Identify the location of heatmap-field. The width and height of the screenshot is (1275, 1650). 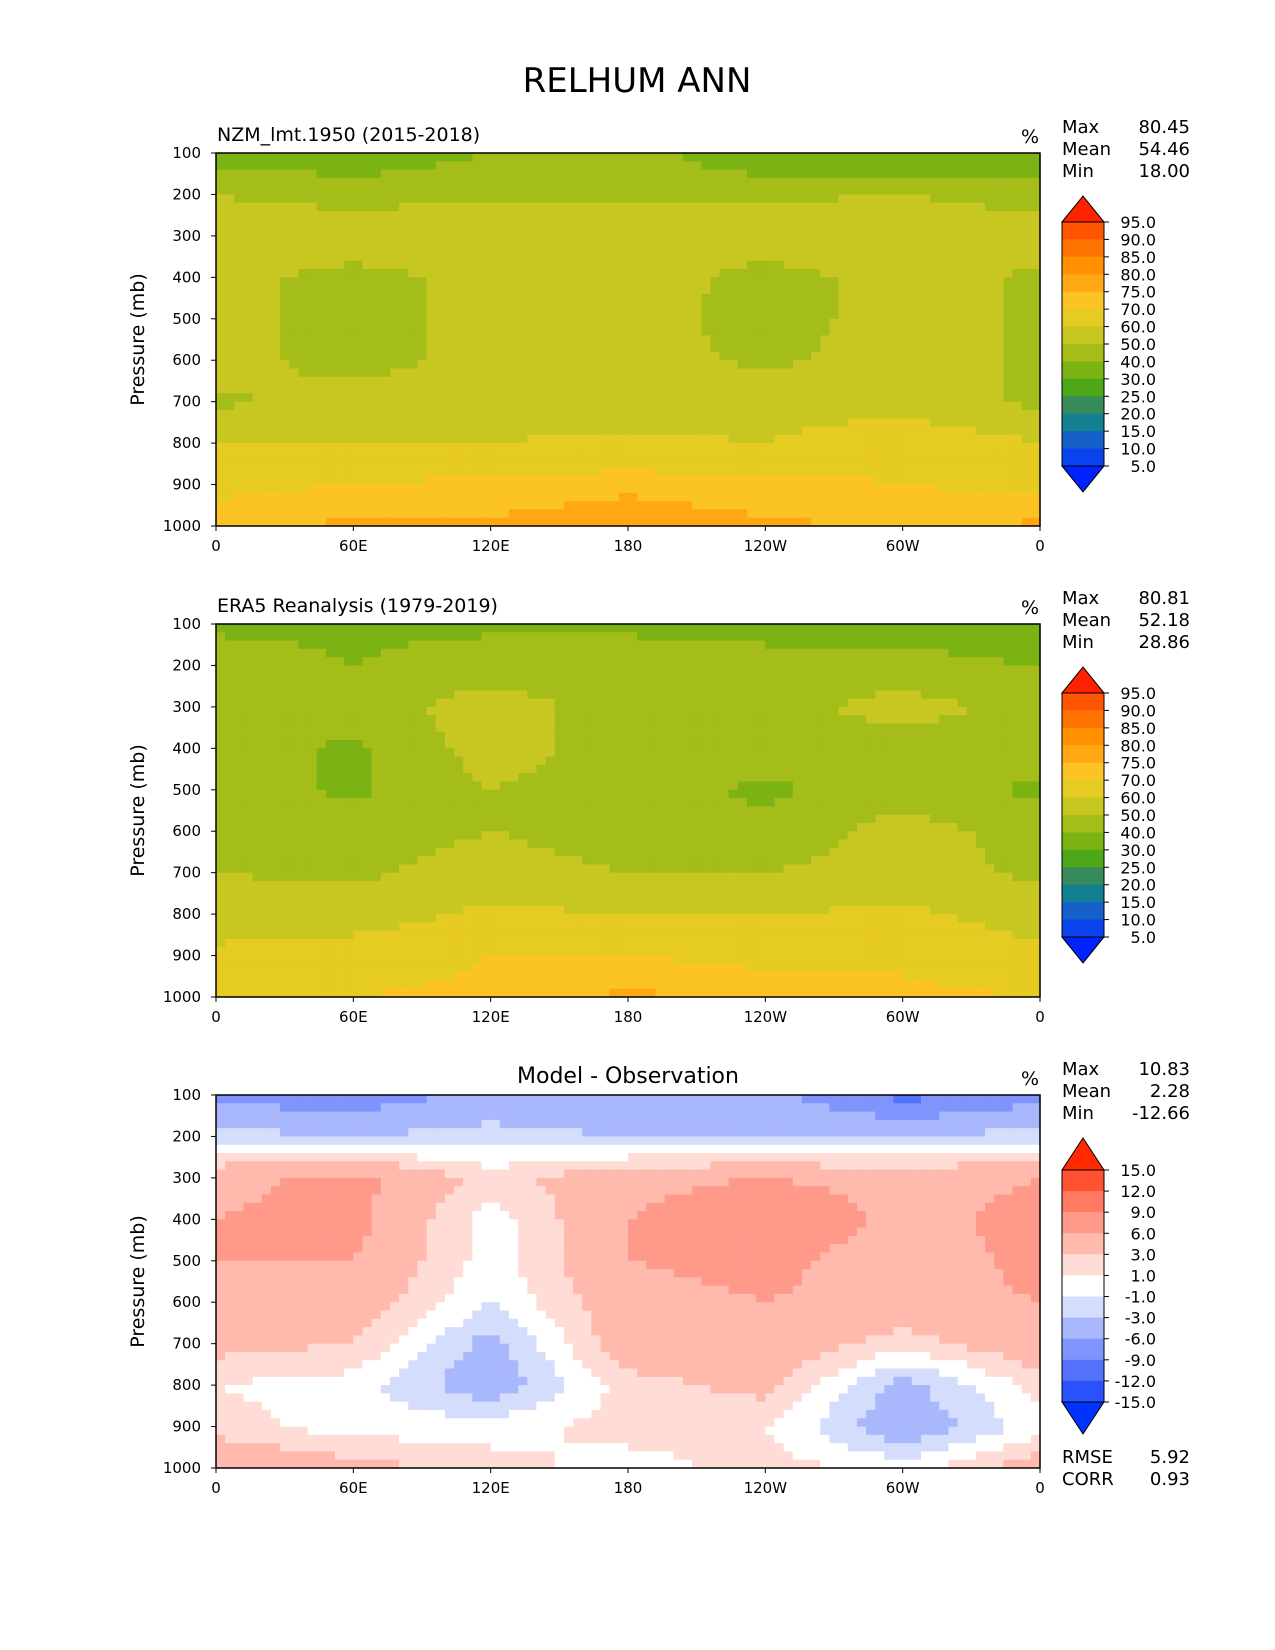
(628, 340).